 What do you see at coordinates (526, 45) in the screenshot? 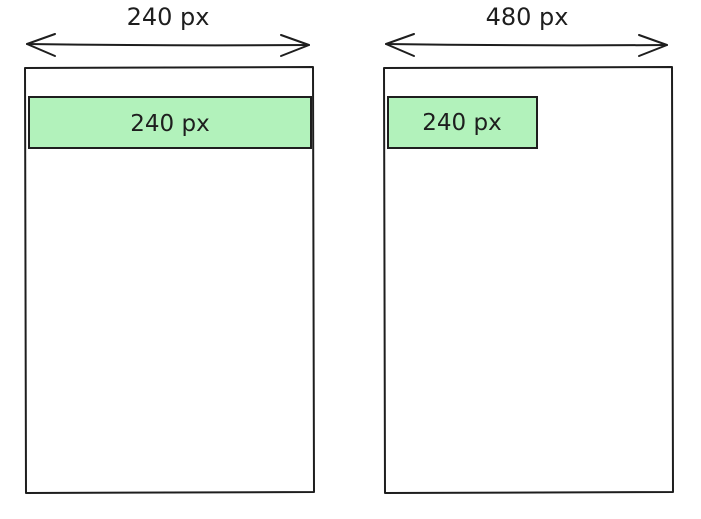
I see `right-width-arrow` at bounding box center [526, 45].